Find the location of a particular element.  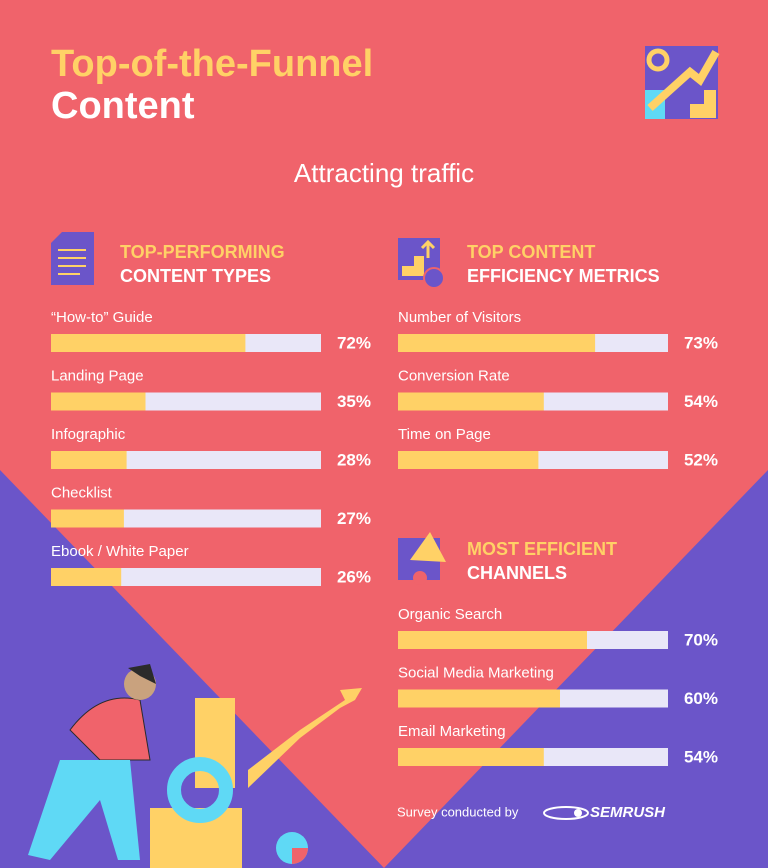

category-label: Number of Visitors is located at coordinates (459, 317).